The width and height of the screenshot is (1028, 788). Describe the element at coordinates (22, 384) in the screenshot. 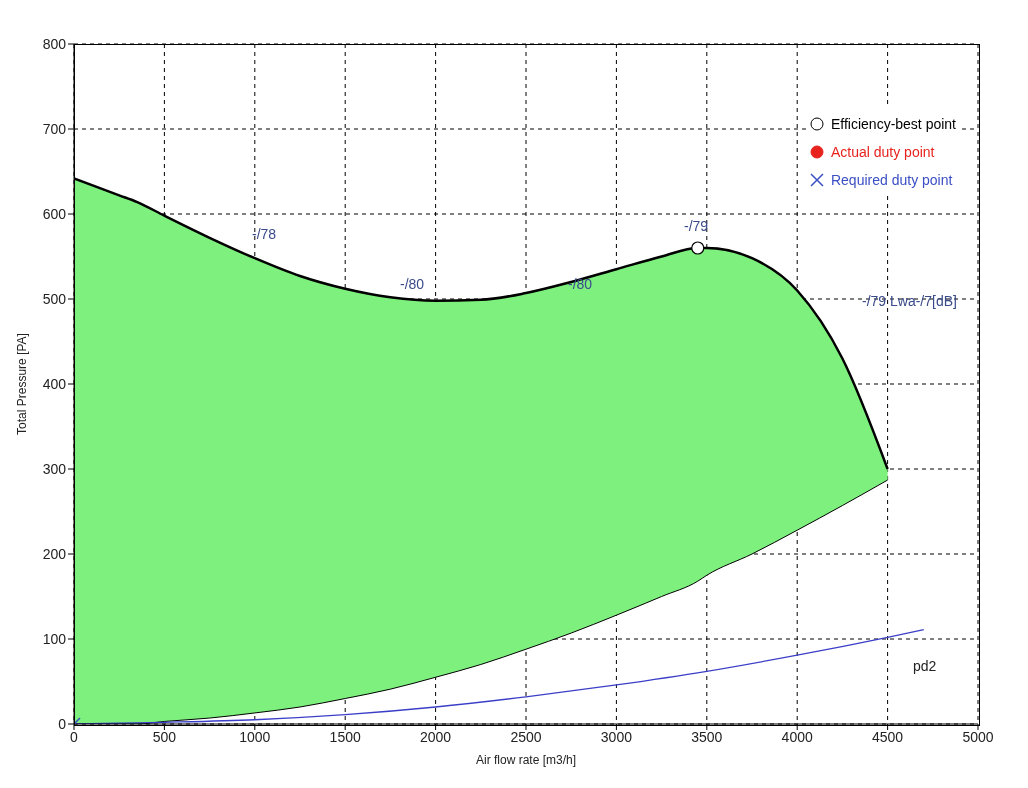

I see `y-axis-title: Total Pressure [PA]` at that location.